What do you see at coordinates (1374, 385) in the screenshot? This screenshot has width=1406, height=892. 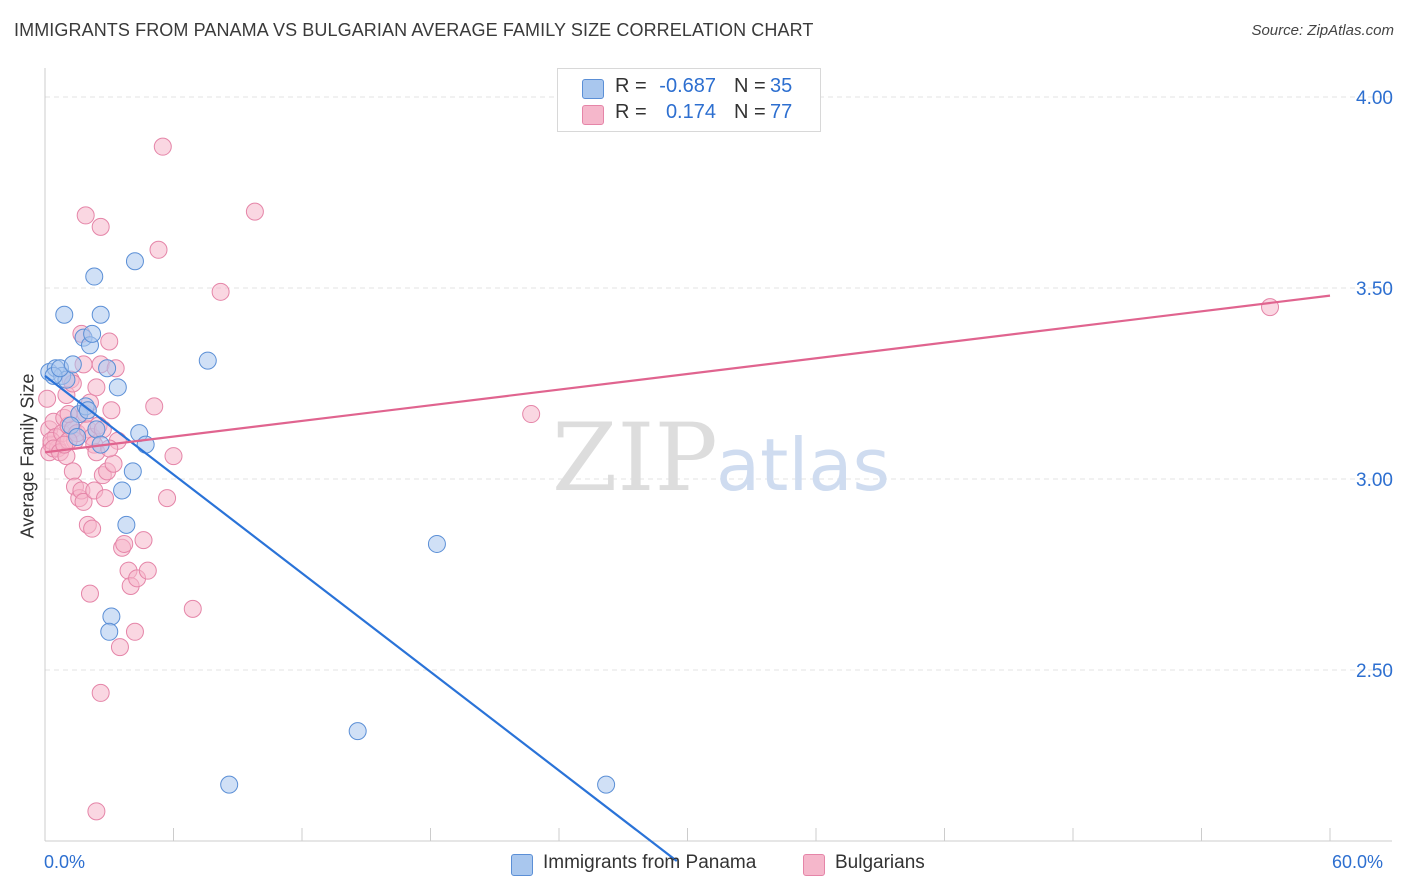 I see `y-tick-labels: 2.50 3.00 3.50 4.00` at bounding box center [1374, 385].